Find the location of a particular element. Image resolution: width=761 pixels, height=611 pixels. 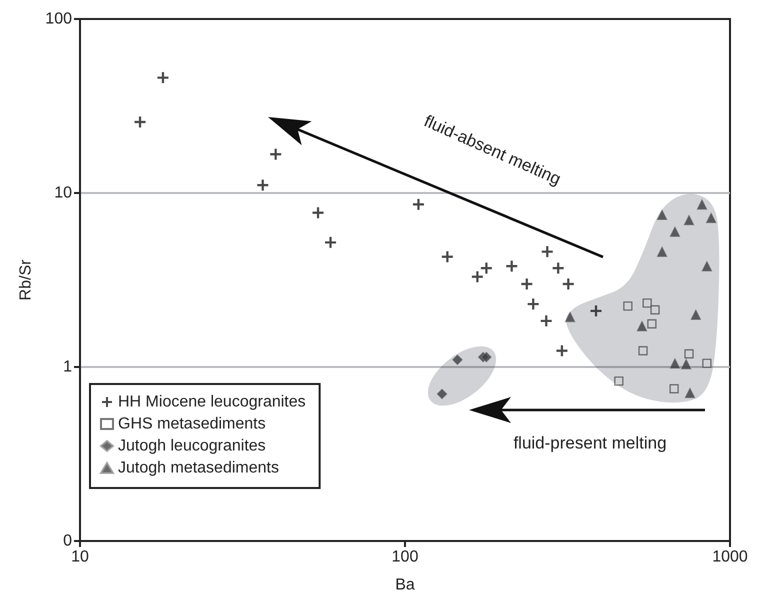

legend-label: Jutogh leucogranites is located at coordinates (192, 446).